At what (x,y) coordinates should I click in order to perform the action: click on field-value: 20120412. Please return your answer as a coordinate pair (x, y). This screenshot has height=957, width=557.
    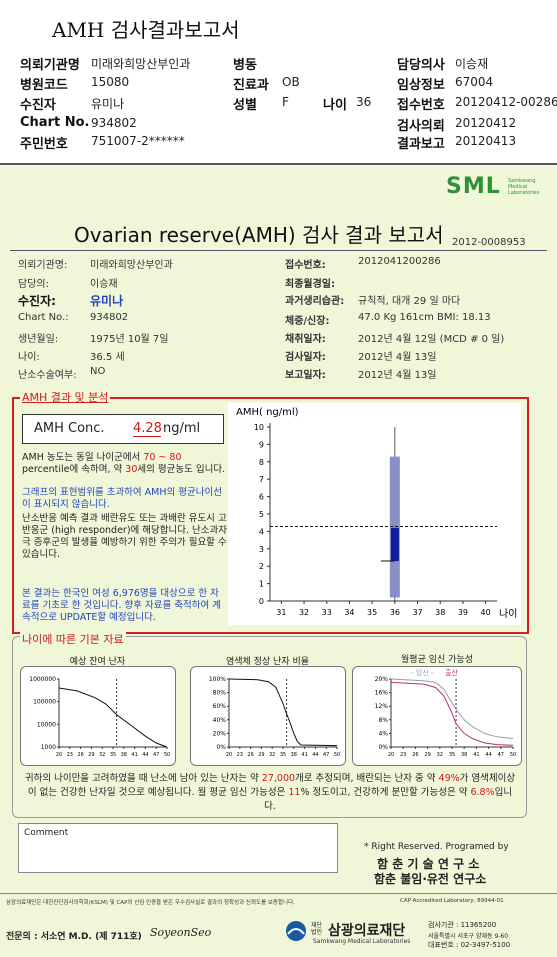
    Looking at the image, I should click on (486, 123).